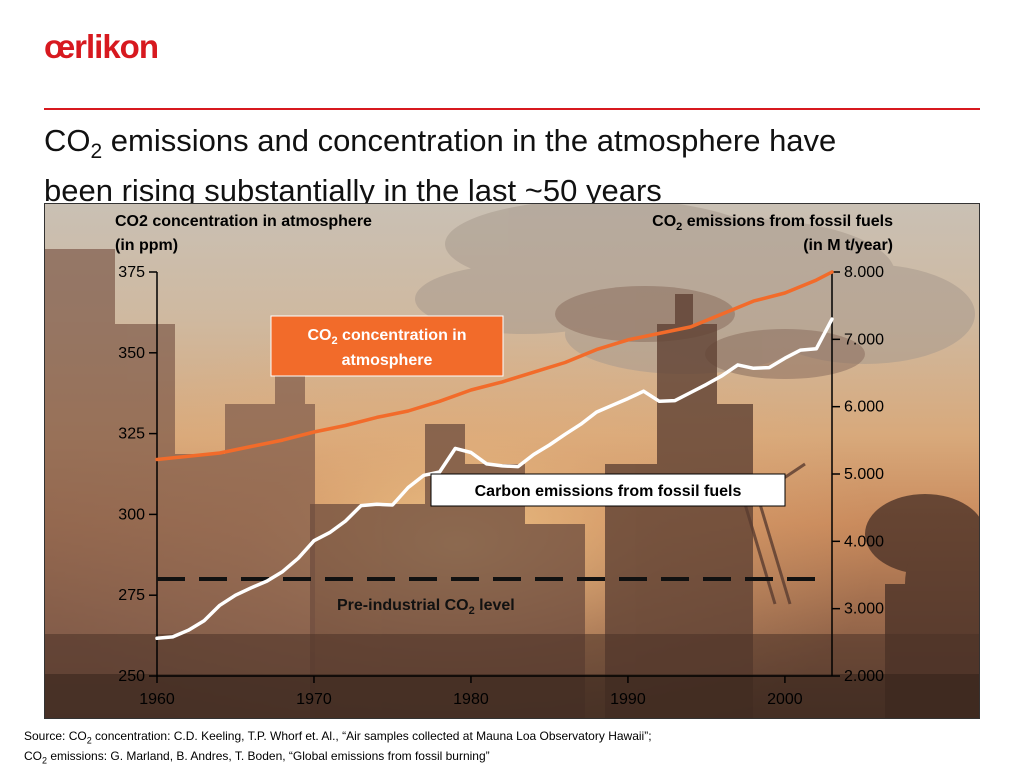 Image resolution: width=1024 pixels, height=769 pixels. I want to click on x-tick-label: 2000, so click(785, 699).